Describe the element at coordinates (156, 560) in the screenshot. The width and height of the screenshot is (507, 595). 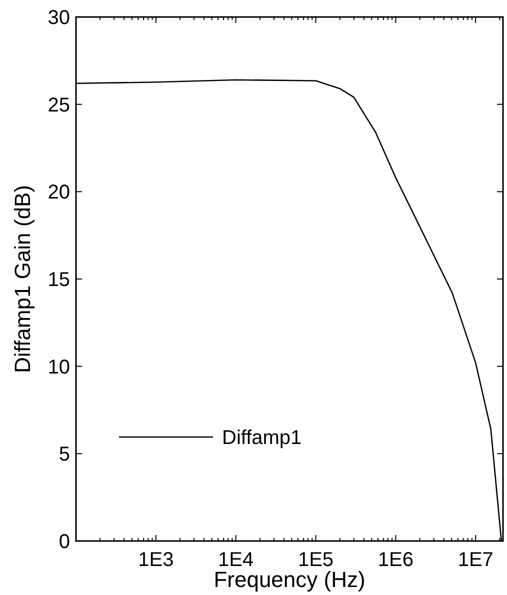
I see `x-tick-label: 1E3` at that location.